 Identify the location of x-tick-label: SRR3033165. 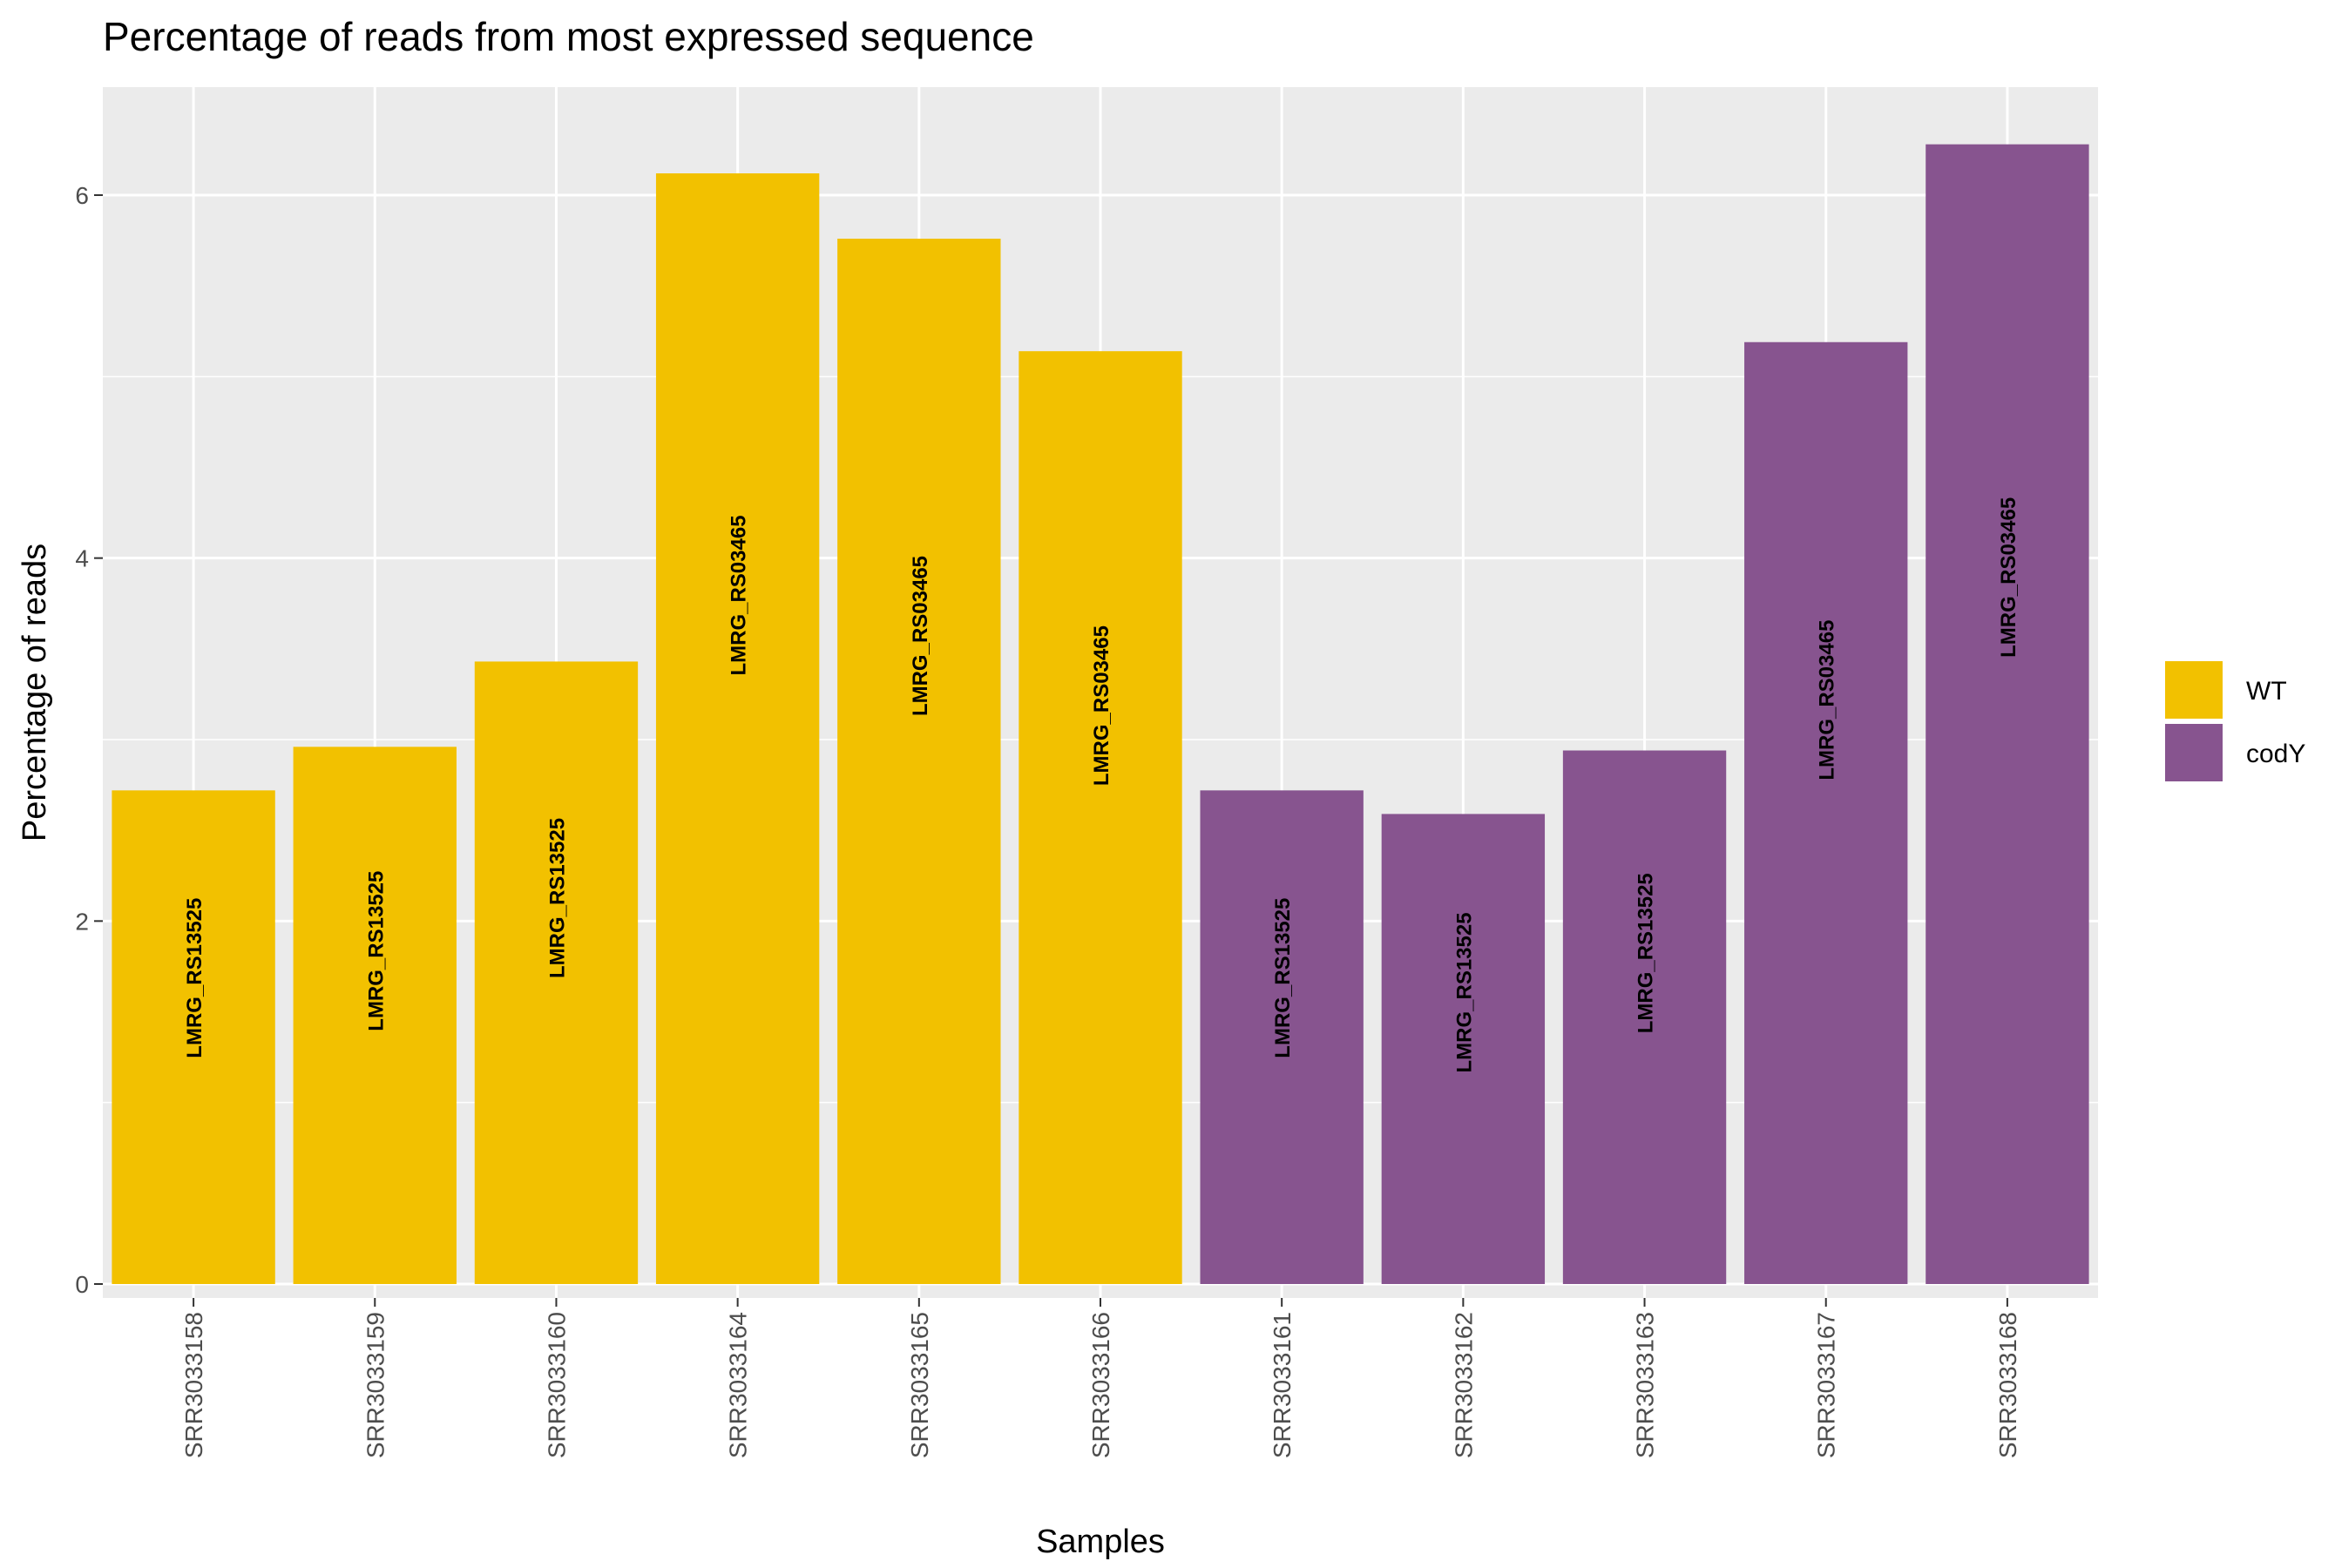
(920, 1385).